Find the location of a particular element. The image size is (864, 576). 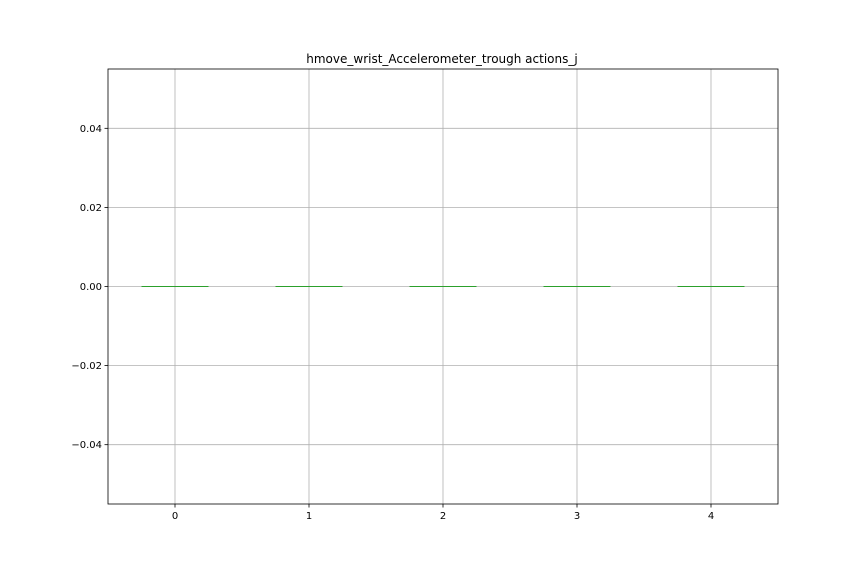

y-axis-ticks: 0.04 0.02 0.00 −0.02 −0.04 is located at coordinates (89, 287).